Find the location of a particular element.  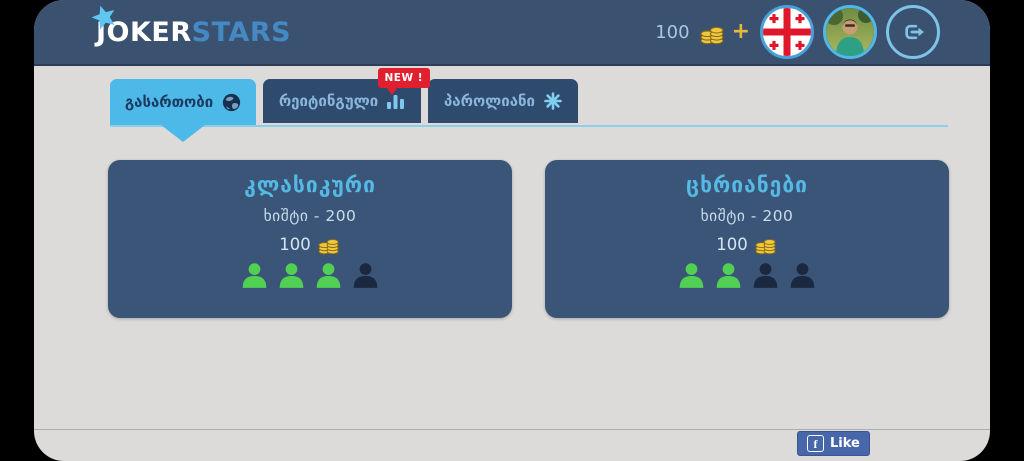

facebook-like-button: f Like is located at coordinates (833, 443).